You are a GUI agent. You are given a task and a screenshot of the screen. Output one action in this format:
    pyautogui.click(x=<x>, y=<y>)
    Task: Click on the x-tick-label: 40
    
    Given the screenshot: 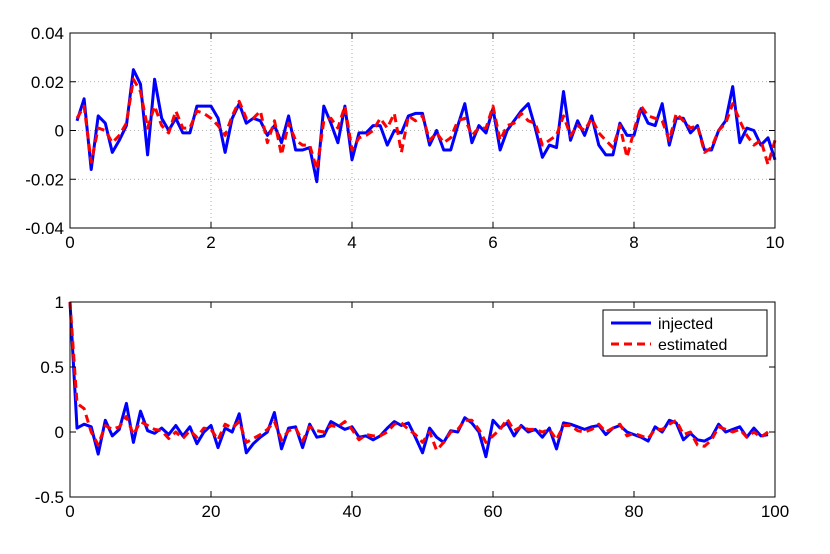 What is the action you would take?
    pyautogui.click(x=352, y=511)
    